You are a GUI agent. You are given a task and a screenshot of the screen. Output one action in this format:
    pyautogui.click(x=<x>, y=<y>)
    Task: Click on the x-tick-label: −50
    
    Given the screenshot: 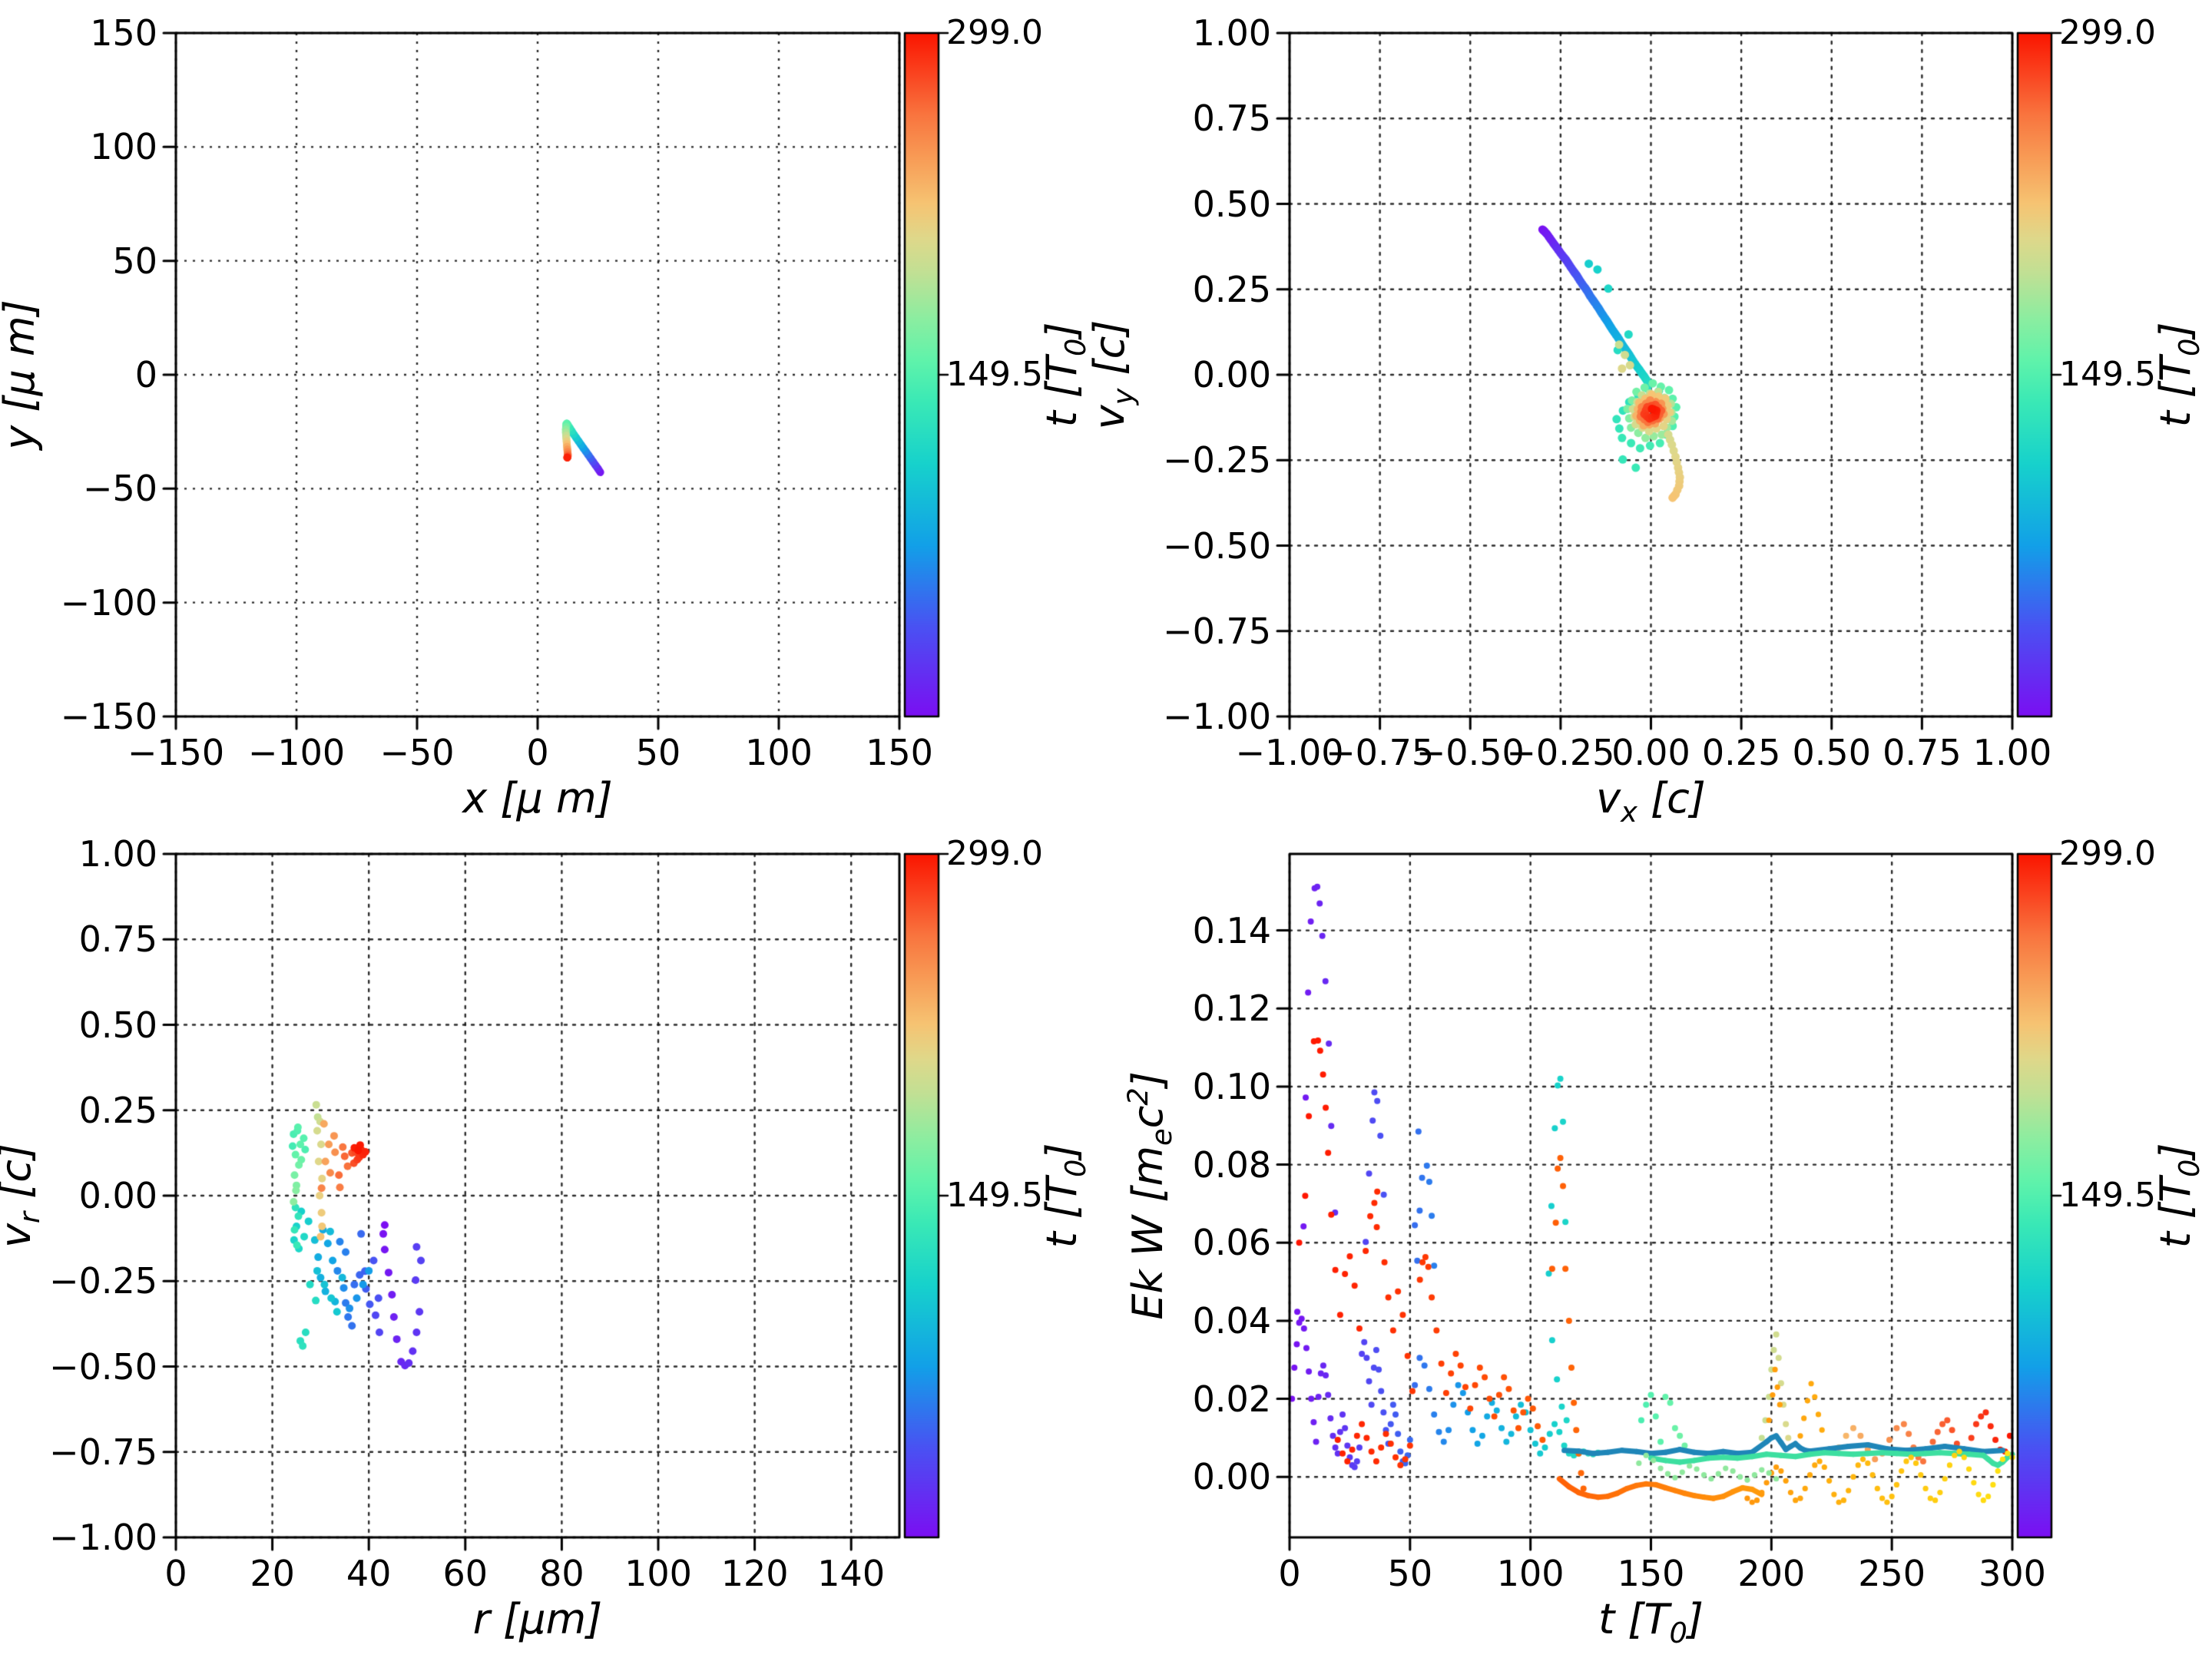 What is the action you would take?
    pyautogui.click(x=417, y=752)
    